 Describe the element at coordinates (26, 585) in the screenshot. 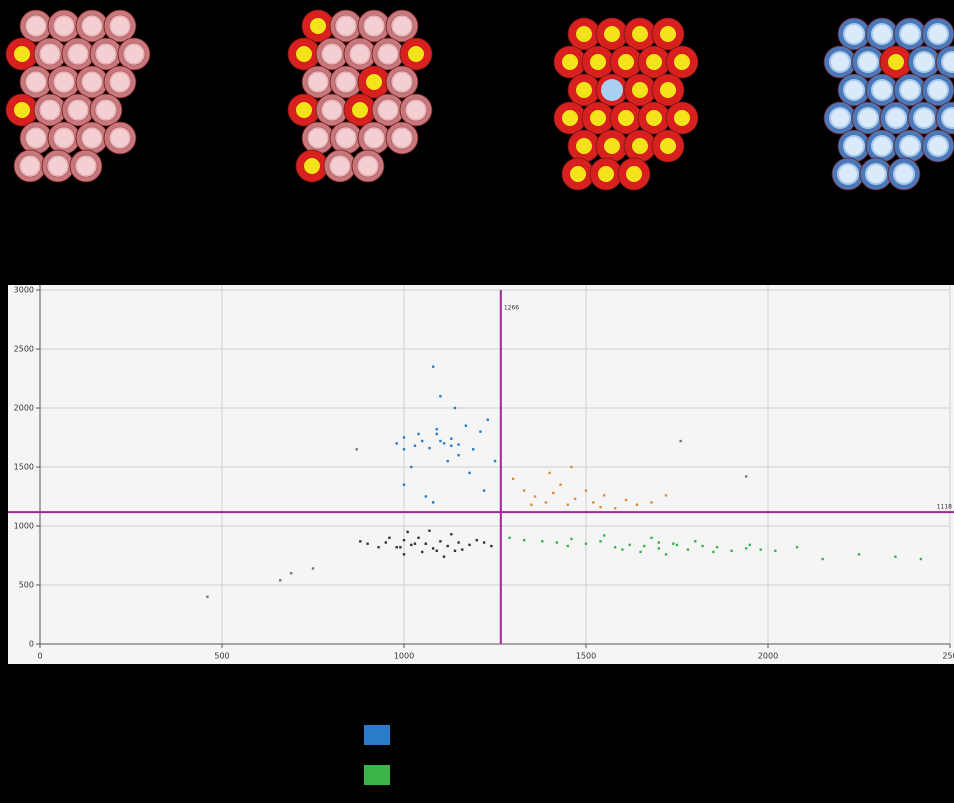

I see `y-tick-label: 500` at that location.